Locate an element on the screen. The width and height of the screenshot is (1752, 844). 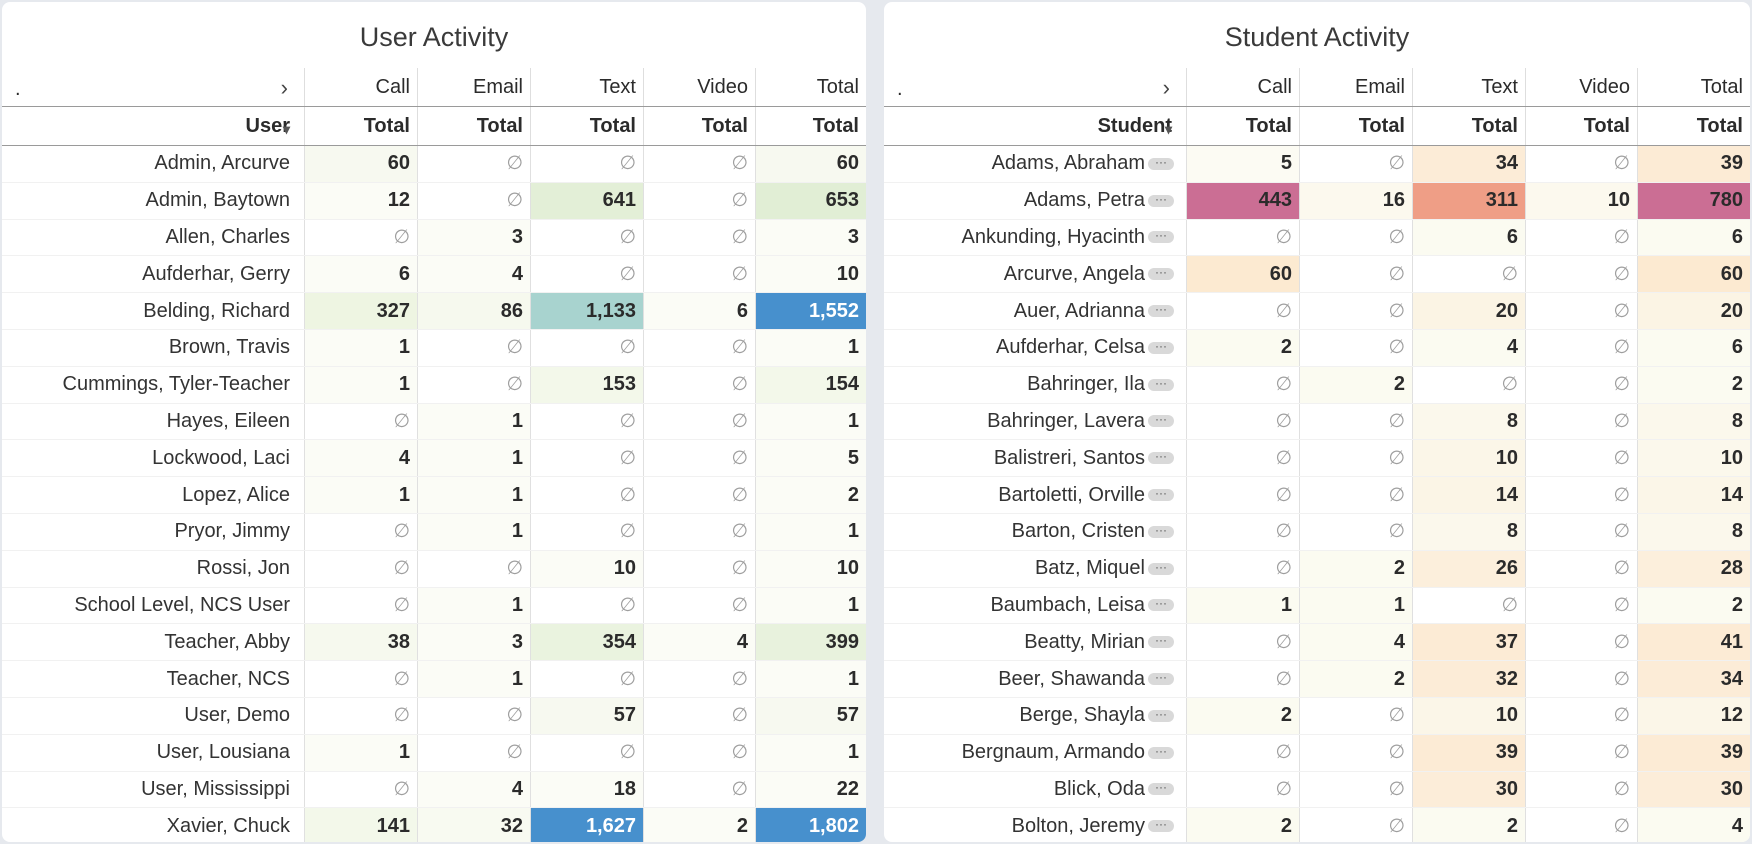
table-row: Bolton, Jeremy ··· 2 ∅ 2 ∅ 4 is located at coordinates (1317, 825).